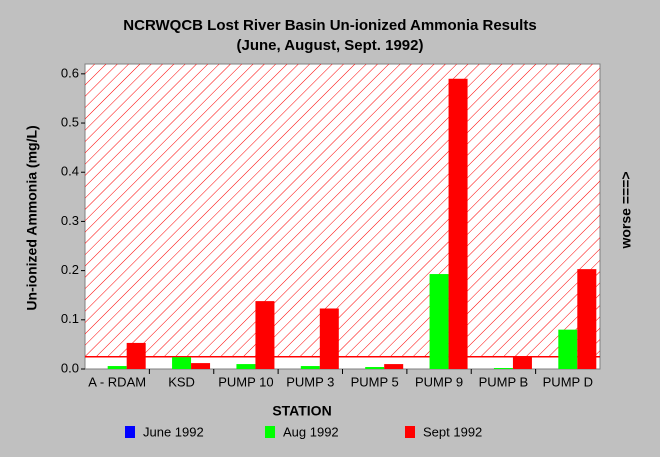 This screenshot has height=457, width=660. Describe the element at coordinates (70, 171) in the screenshot. I see `y-tick-label: 0.4` at that location.